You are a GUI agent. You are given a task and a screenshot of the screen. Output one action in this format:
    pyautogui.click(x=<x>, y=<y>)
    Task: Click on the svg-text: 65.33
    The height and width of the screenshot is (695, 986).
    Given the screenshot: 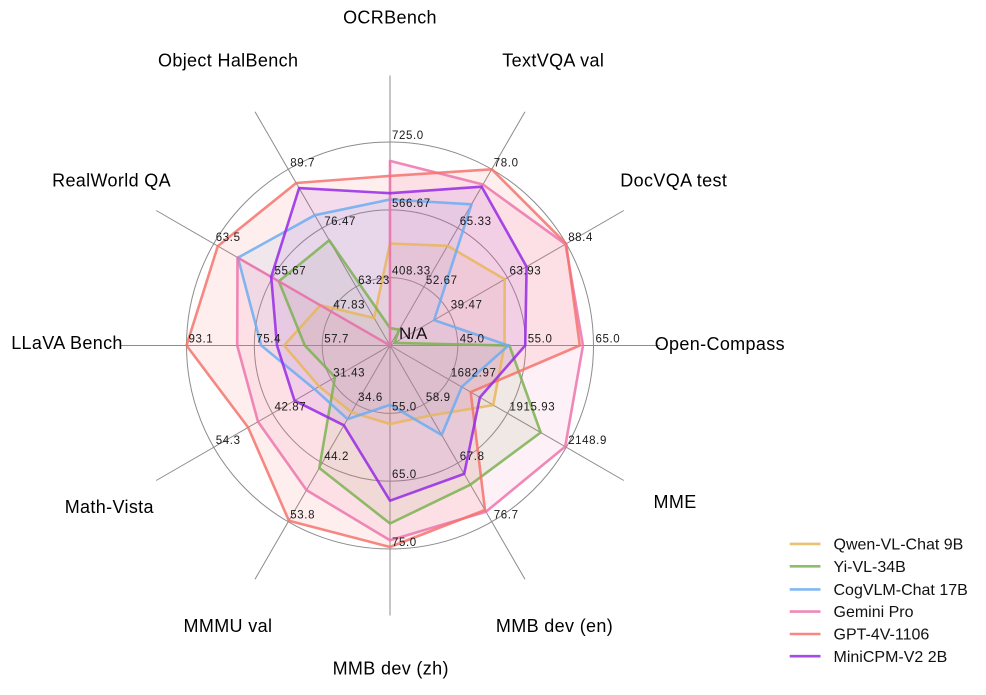 What is the action you would take?
    pyautogui.click(x=476, y=222)
    